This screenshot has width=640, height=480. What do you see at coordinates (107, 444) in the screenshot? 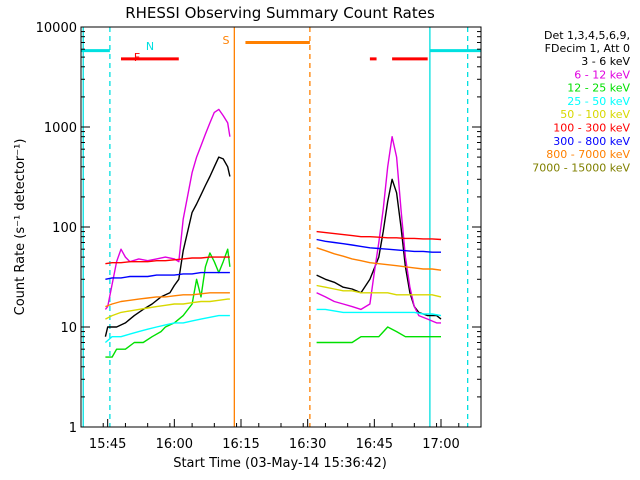
I see `x-tick-label-0: 15:45` at bounding box center [107, 444].